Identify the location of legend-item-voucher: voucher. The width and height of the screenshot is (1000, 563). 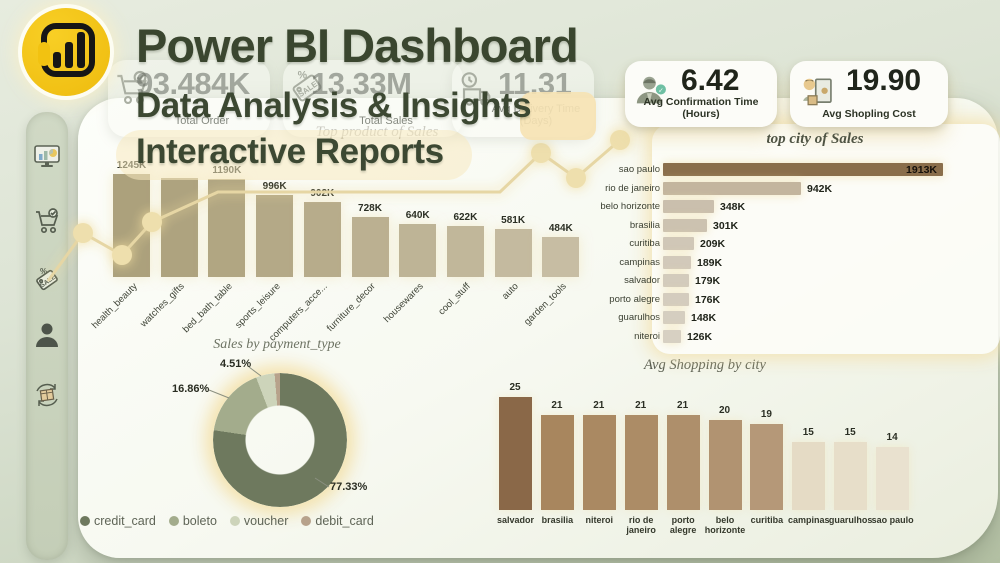
(258, 521).